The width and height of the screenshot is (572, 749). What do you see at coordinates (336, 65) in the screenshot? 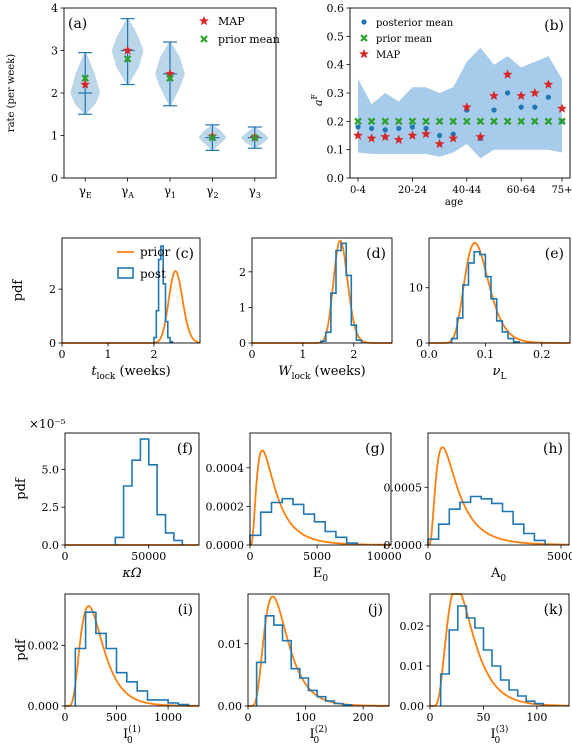
I see `y-tick-label: 0.4` at bounding box center [336, 65].